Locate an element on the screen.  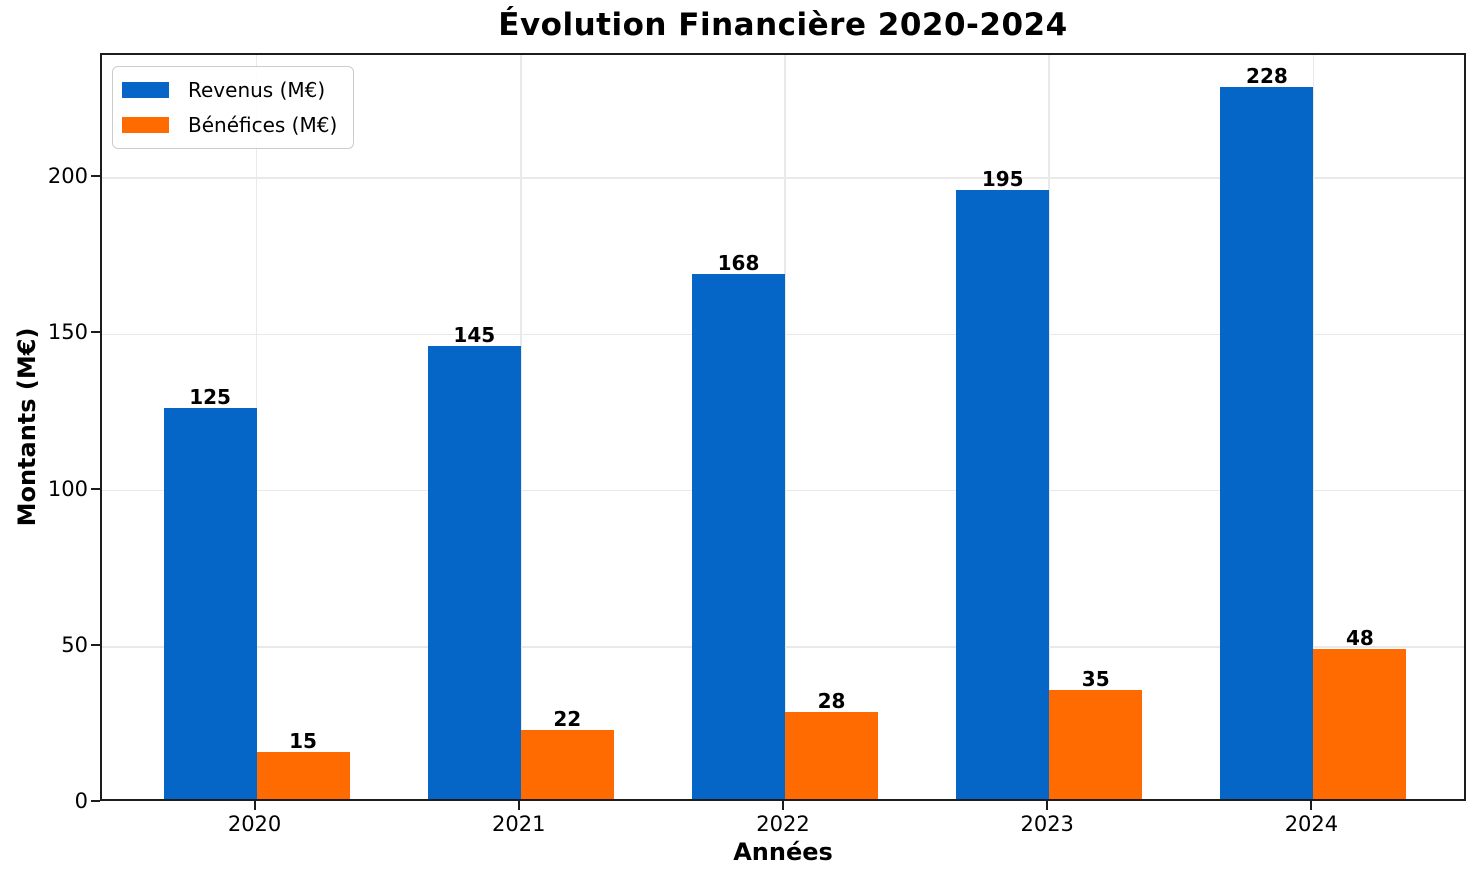
y-tick-label: 100 is located at coordinates (67, 488).